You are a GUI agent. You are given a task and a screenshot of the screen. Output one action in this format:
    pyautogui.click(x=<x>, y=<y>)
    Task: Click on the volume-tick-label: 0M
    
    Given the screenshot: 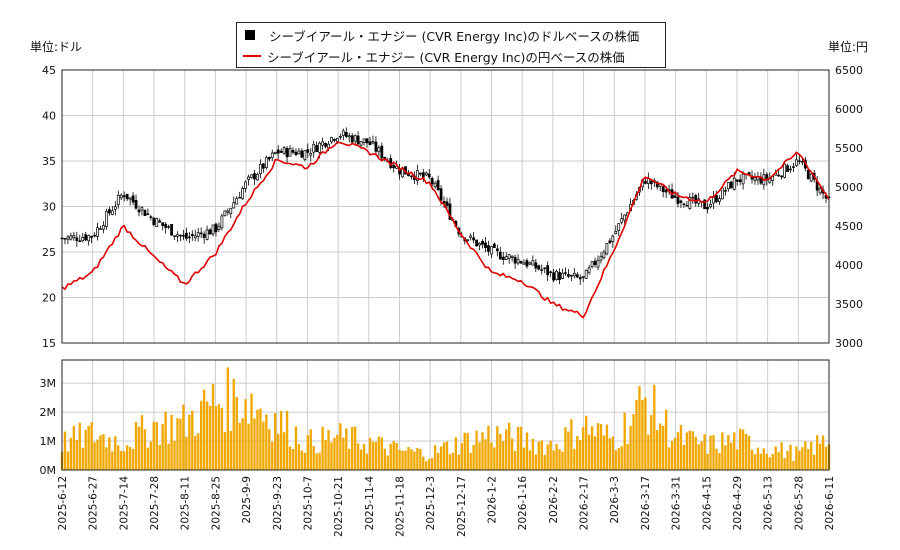 What is the action you would take?
    pyautogui.click(x=48, y=470)
    